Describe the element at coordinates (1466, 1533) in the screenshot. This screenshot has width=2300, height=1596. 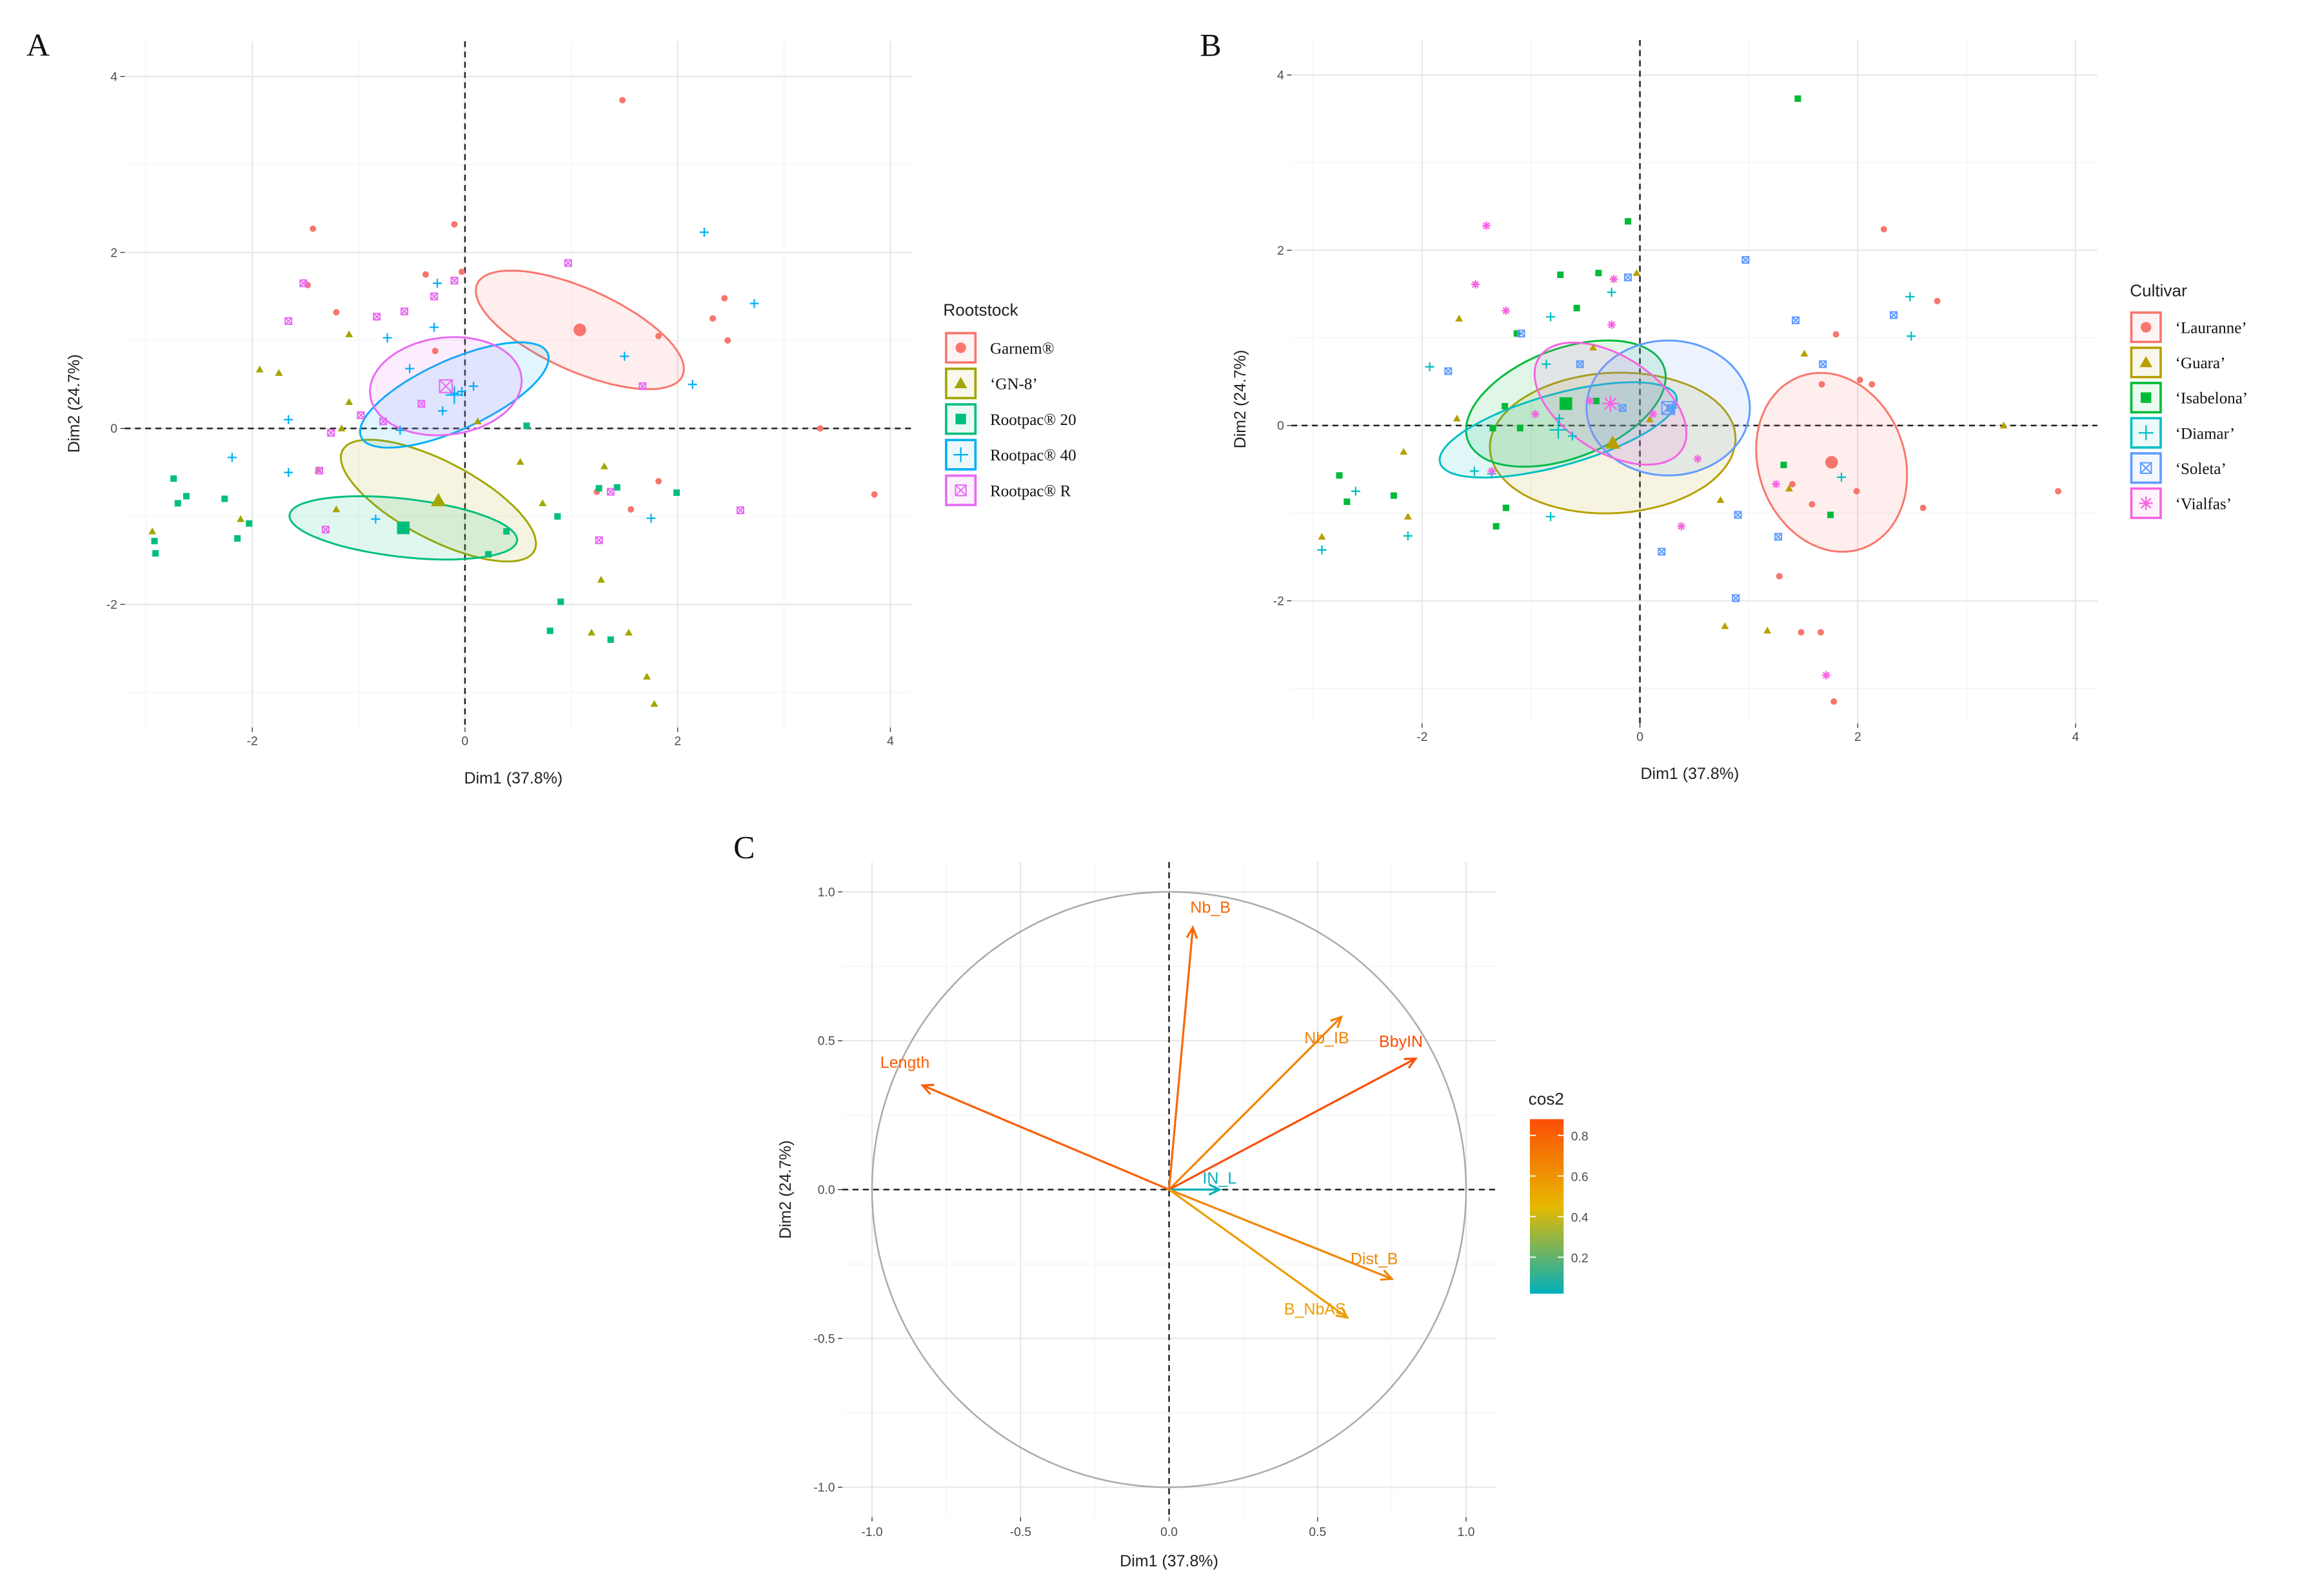
I see `x-tick-label: 1.0` at that location.